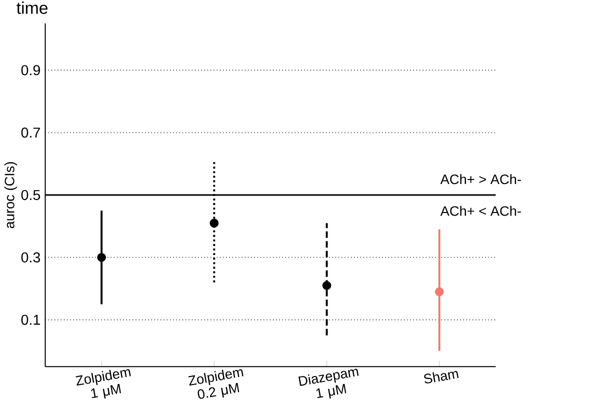 The height and width of the screenshot is (419, 591). Describe the element at coordinates (480, 179) in the screenshot. I see `ref-line-label: ACh+ > ACh-` at that location.